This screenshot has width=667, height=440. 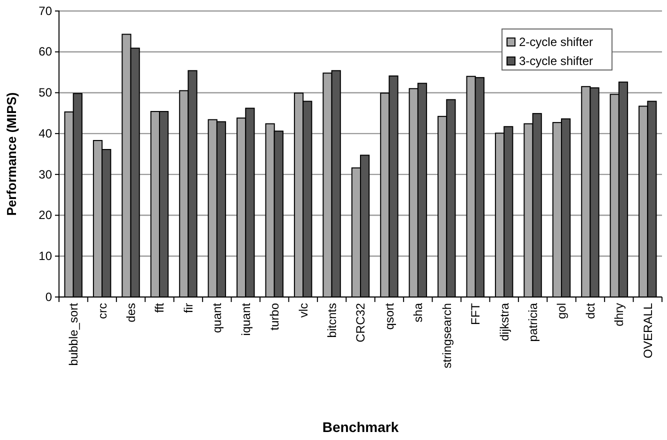 What do you see at coordinates (45, 51) in the screenshot?
I see `y-tick-label: 60` at bounding box center [45, 51].